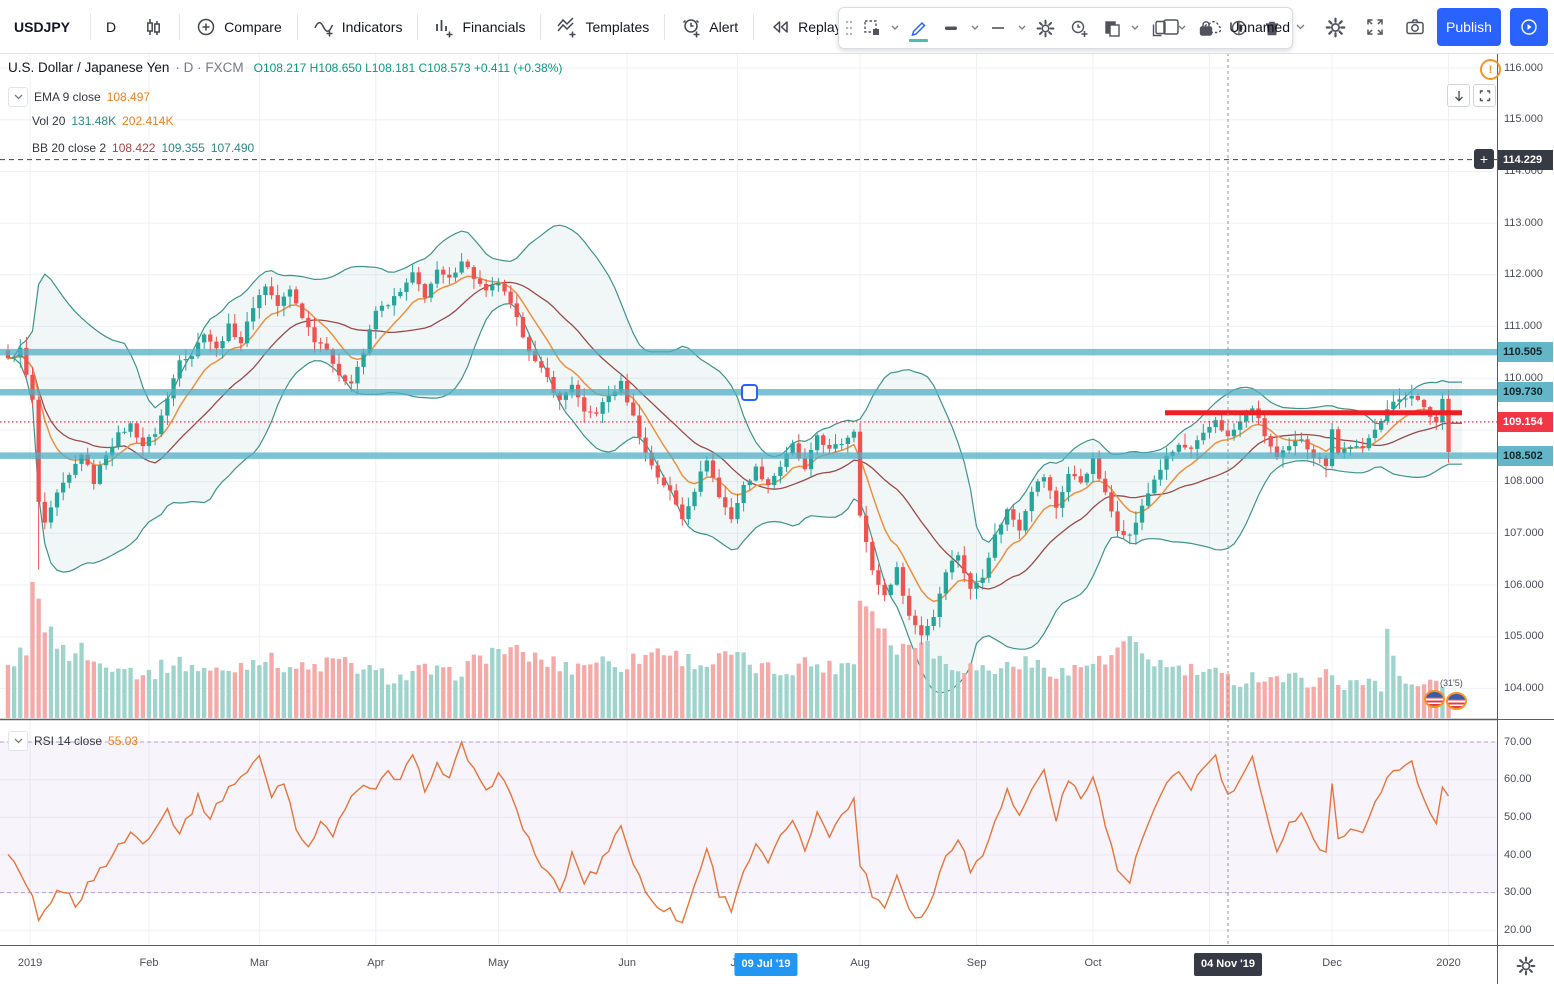 The height and width of the screenshot is (984, 1554). Describe the element at coordinates (18, 97) in the screenshot. I see `legend-chevron-down-icon` at that location.